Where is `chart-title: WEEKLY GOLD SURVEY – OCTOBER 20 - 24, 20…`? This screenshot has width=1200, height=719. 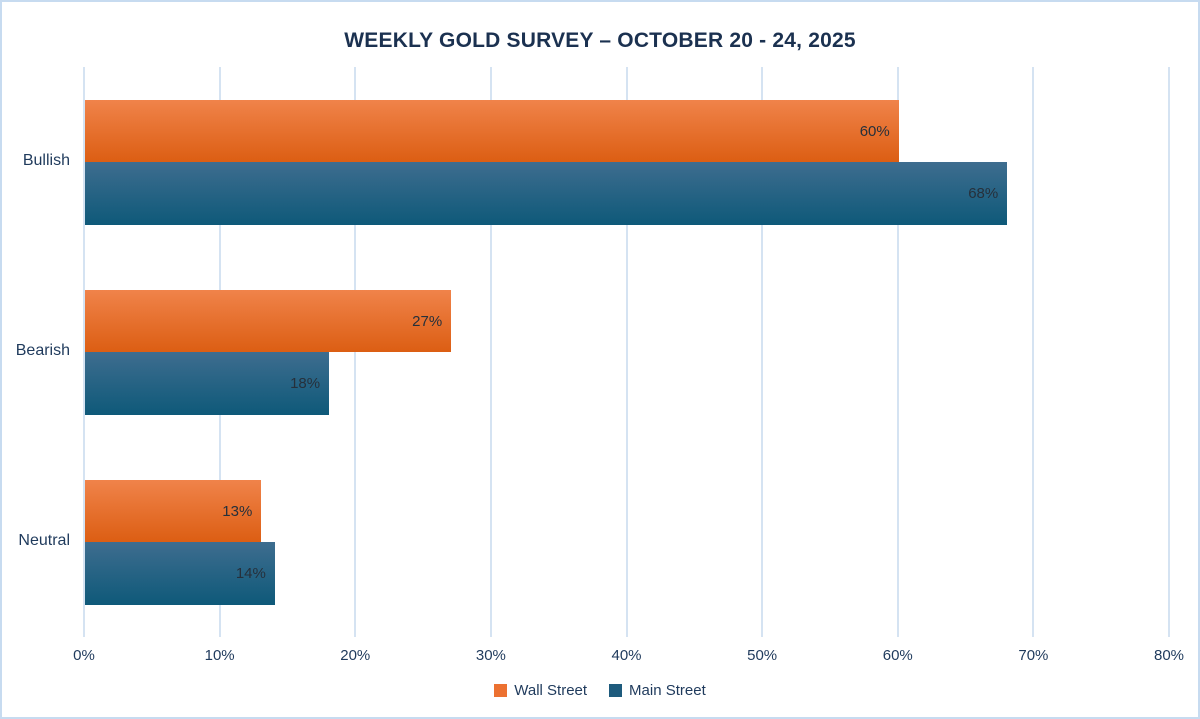 chart-title: WEEKLY GOLD SURVEY – OCTOBER 20 - 24, 20… is located at coordinates (600, 40).